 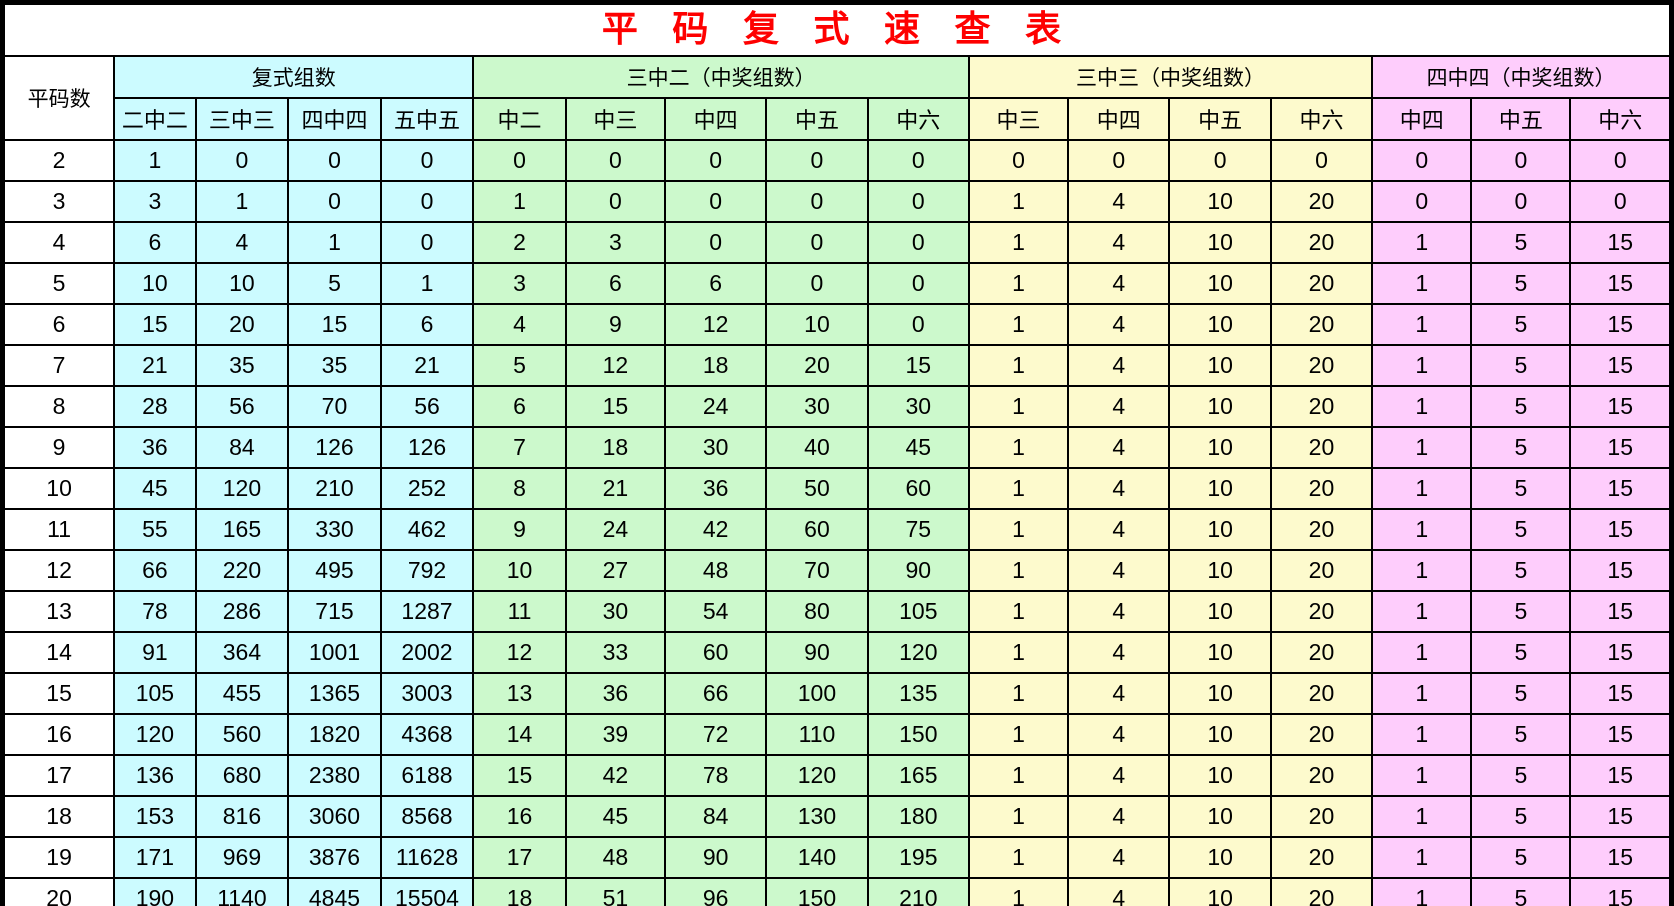 What do you see at coordinates (615, 324) in the screenshot?
I see `cell-s3z2-z3: 9` at bounding box center [615, 324].